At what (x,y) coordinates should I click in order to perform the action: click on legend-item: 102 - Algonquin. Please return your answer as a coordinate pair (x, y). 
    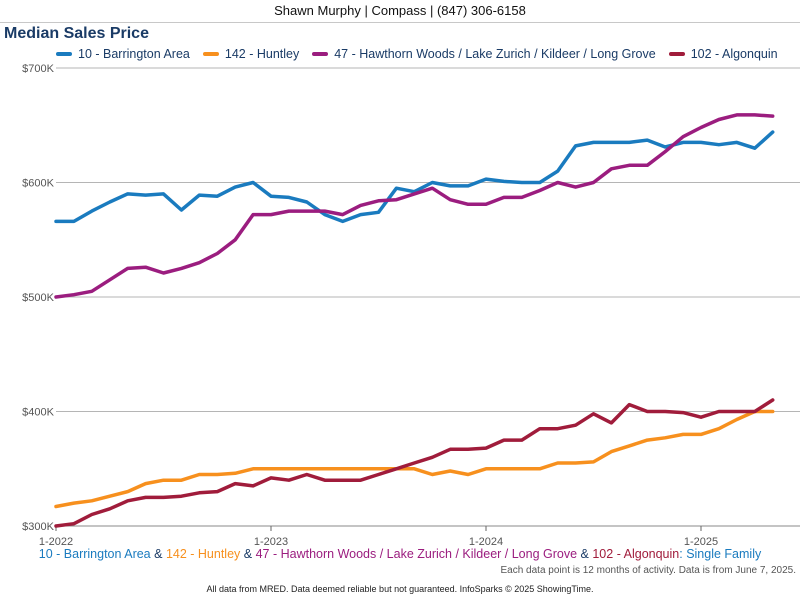
    Looking at the image, I should click on (723, 54).